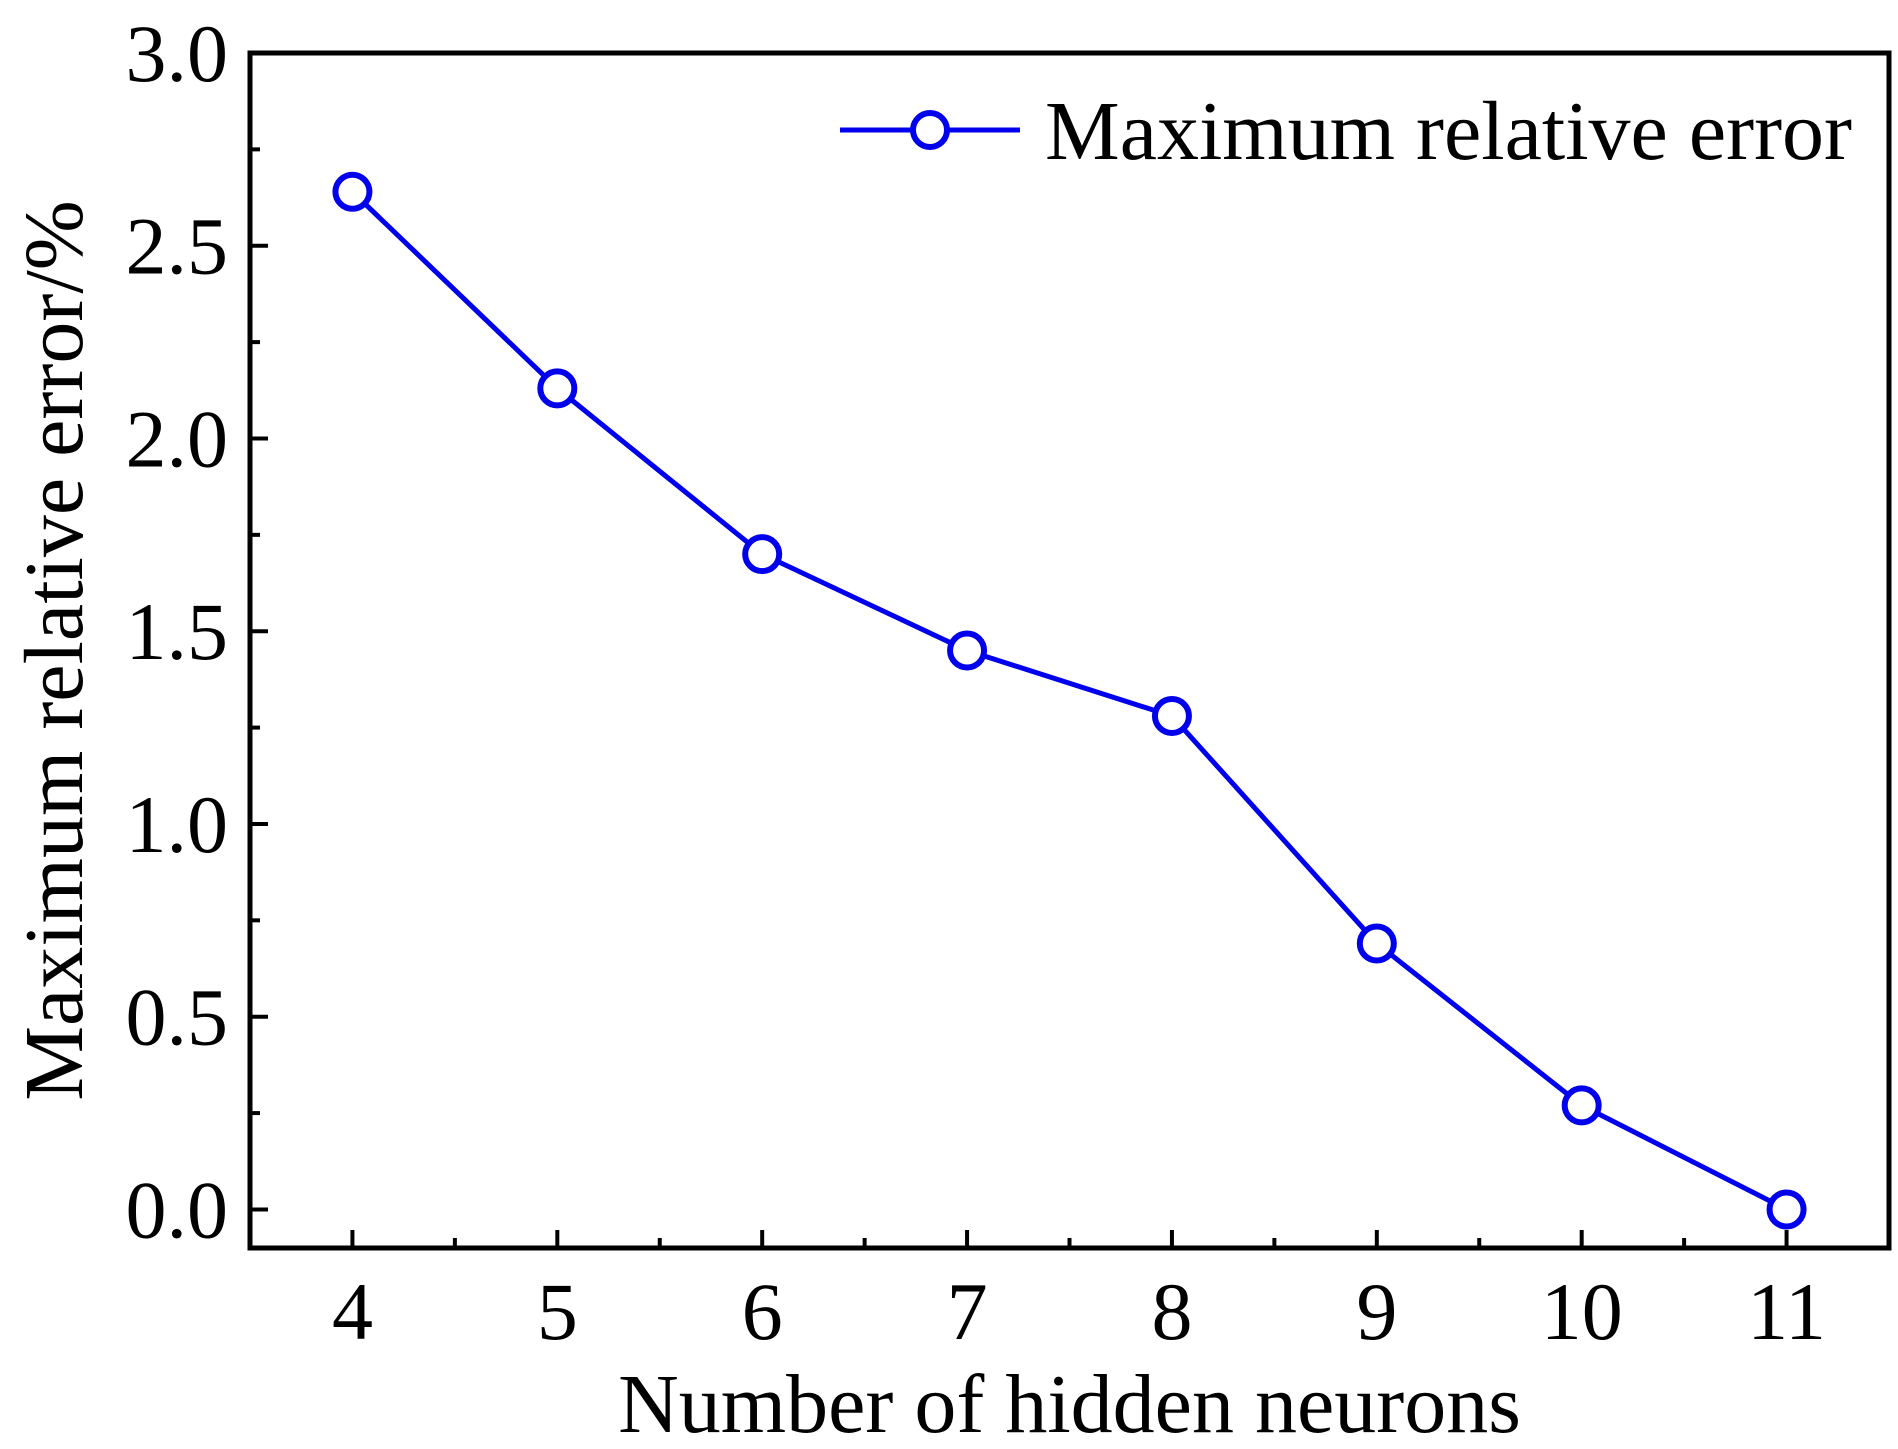 Image resolution: width=1898 pixels, height=1449 pixels. I want to click on x-axis-title: Number of hidden neurons, so click(1069, 1403).